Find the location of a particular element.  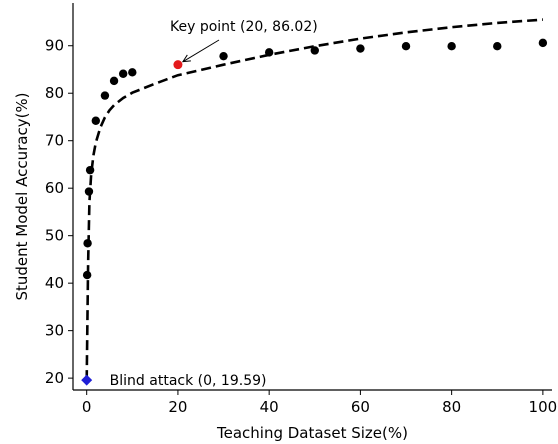

y-axis-label: Student Model Accuracy(%) is located at coordinates (22, 196).